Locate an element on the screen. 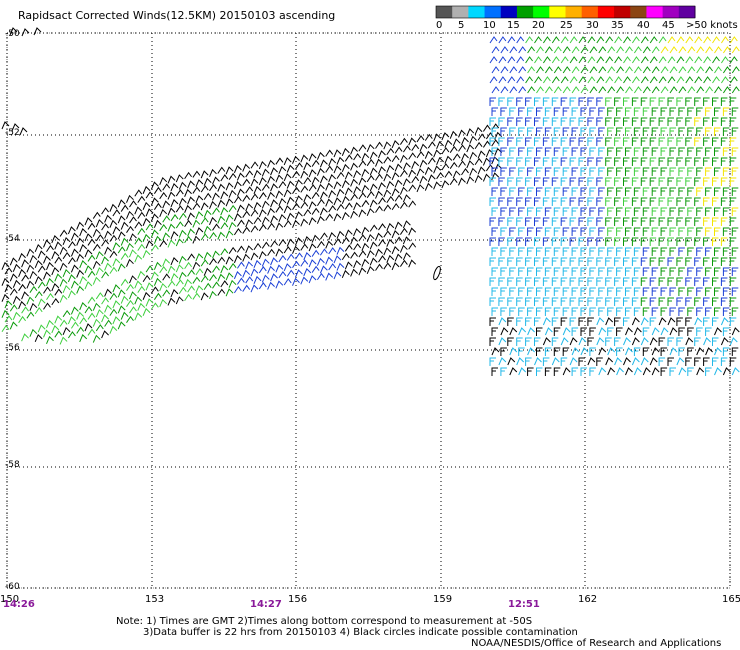 Image resolution: width=740 pixels, height=650 pixels. pass-time-3: 12:51 is located at coordinates (524, 604).